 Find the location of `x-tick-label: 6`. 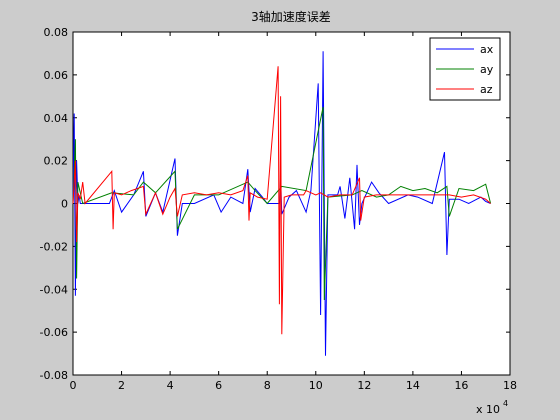

x-tick-label: 6 is located at coordinates (218, 385).